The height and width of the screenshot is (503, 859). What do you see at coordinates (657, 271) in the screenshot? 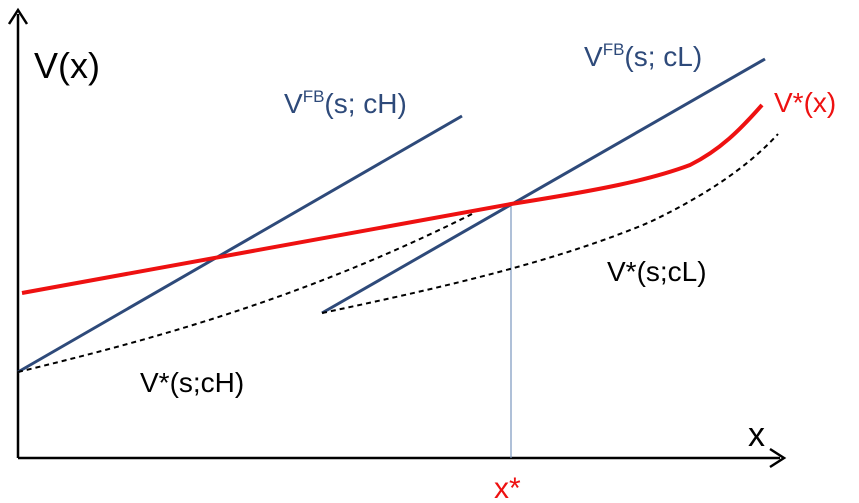
I see `vstar-cl-label: V*(s;cL)` at bounding box center [657, 271].